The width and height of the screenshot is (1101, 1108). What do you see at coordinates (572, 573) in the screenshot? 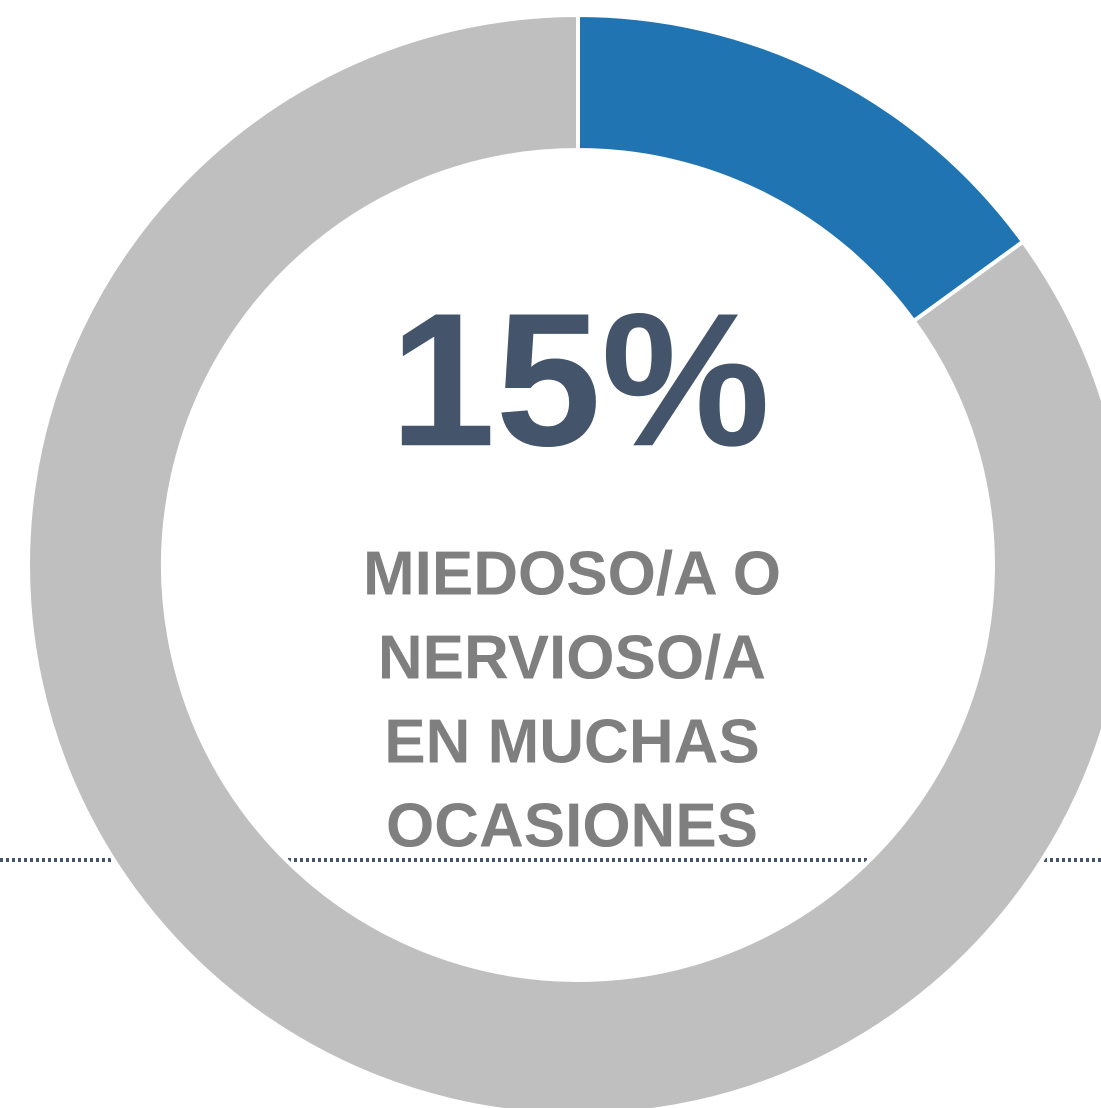
I see `center-label: MIEDOSO/A O` at bounding box center [572, 573].